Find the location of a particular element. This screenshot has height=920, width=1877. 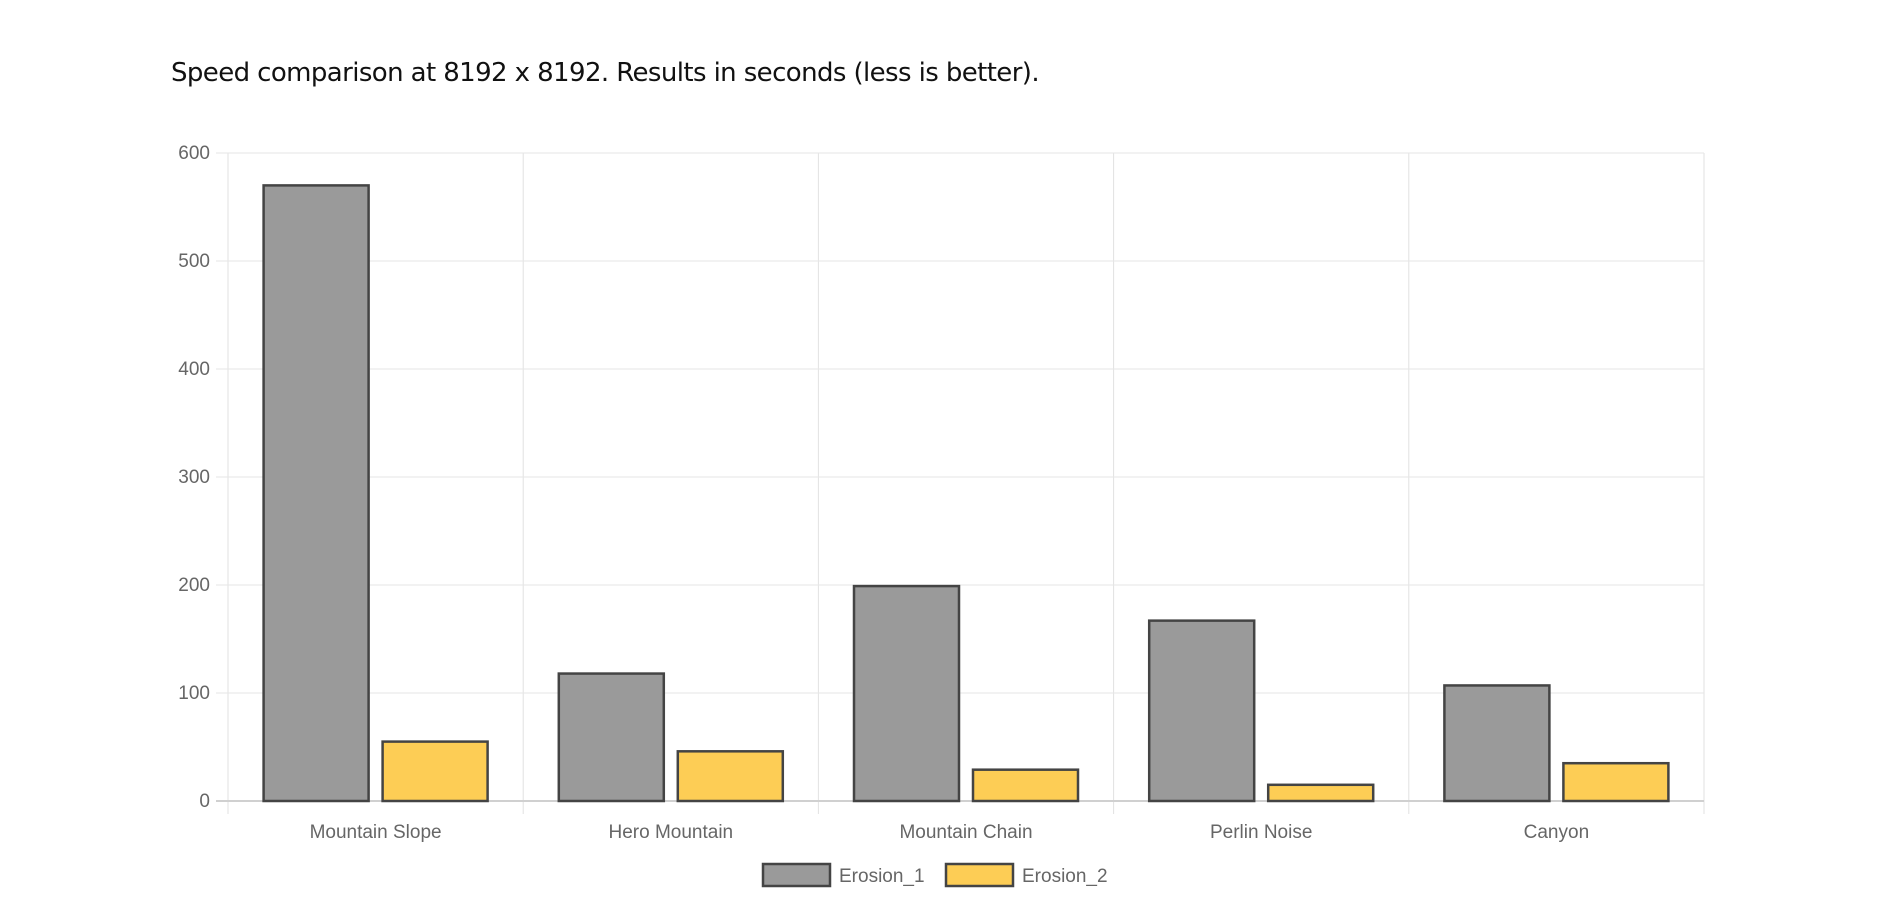

x-tick-label: Mountain Chain is located at coordinates (965, 832).